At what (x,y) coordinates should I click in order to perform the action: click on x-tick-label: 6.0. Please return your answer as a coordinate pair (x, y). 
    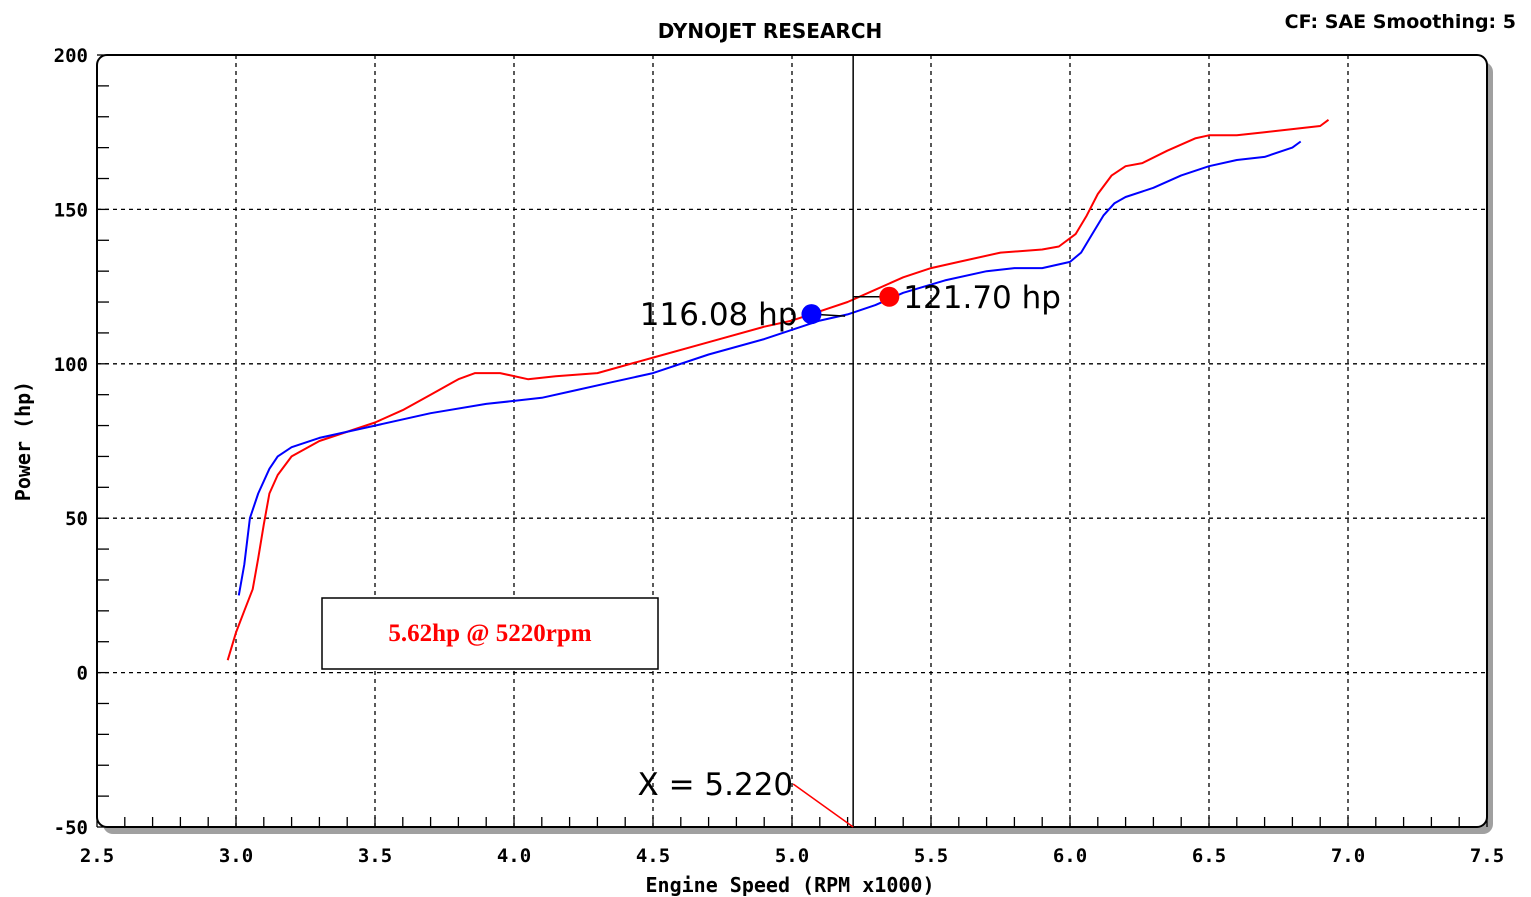
    Looking at the image, I should click on (1070, 856).